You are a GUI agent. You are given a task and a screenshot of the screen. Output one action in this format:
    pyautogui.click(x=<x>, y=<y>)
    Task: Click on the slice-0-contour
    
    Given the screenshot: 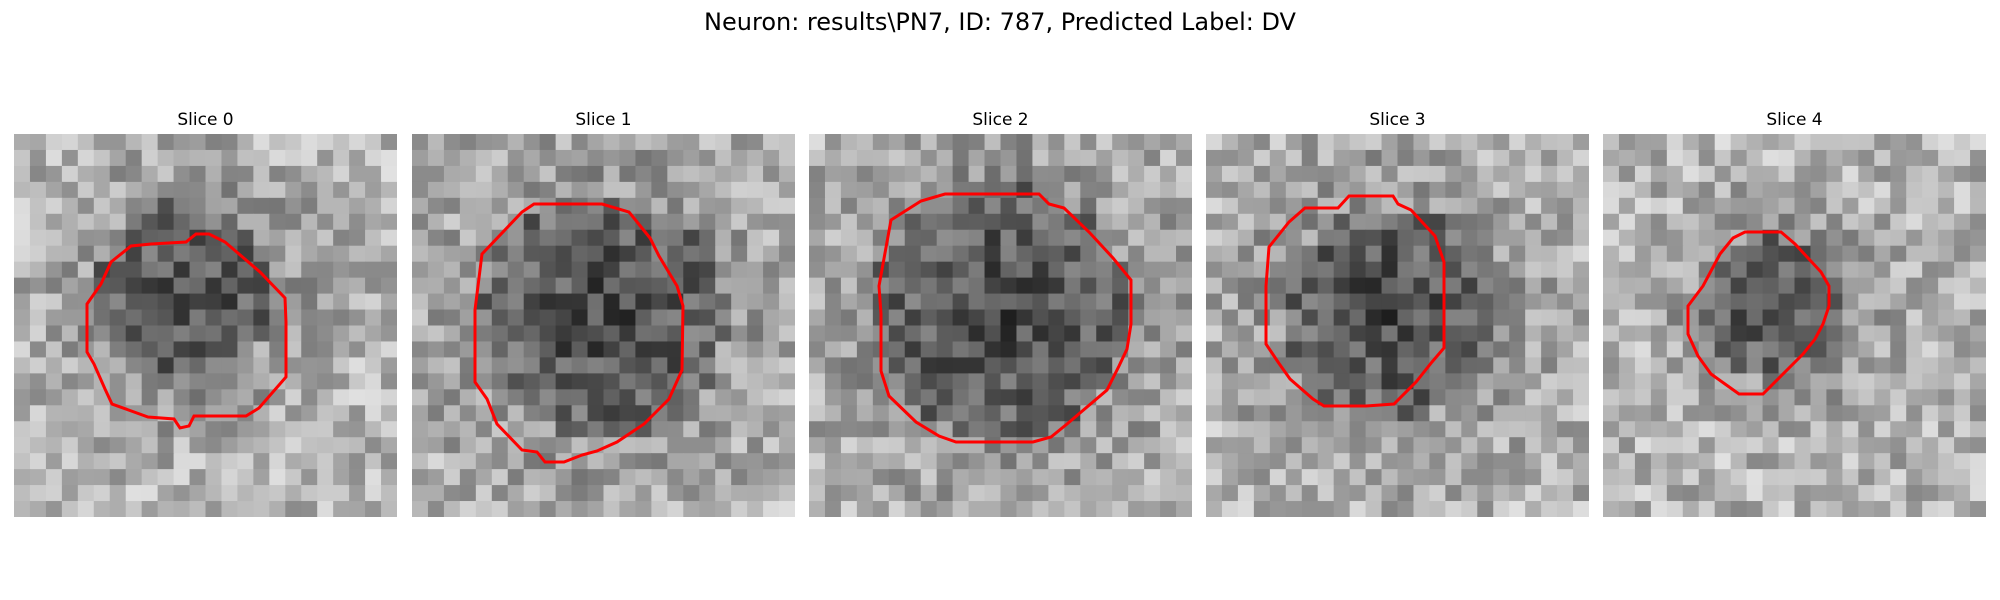 What is the action you would take?
    pyautogui.click(x=186, y=331)
    